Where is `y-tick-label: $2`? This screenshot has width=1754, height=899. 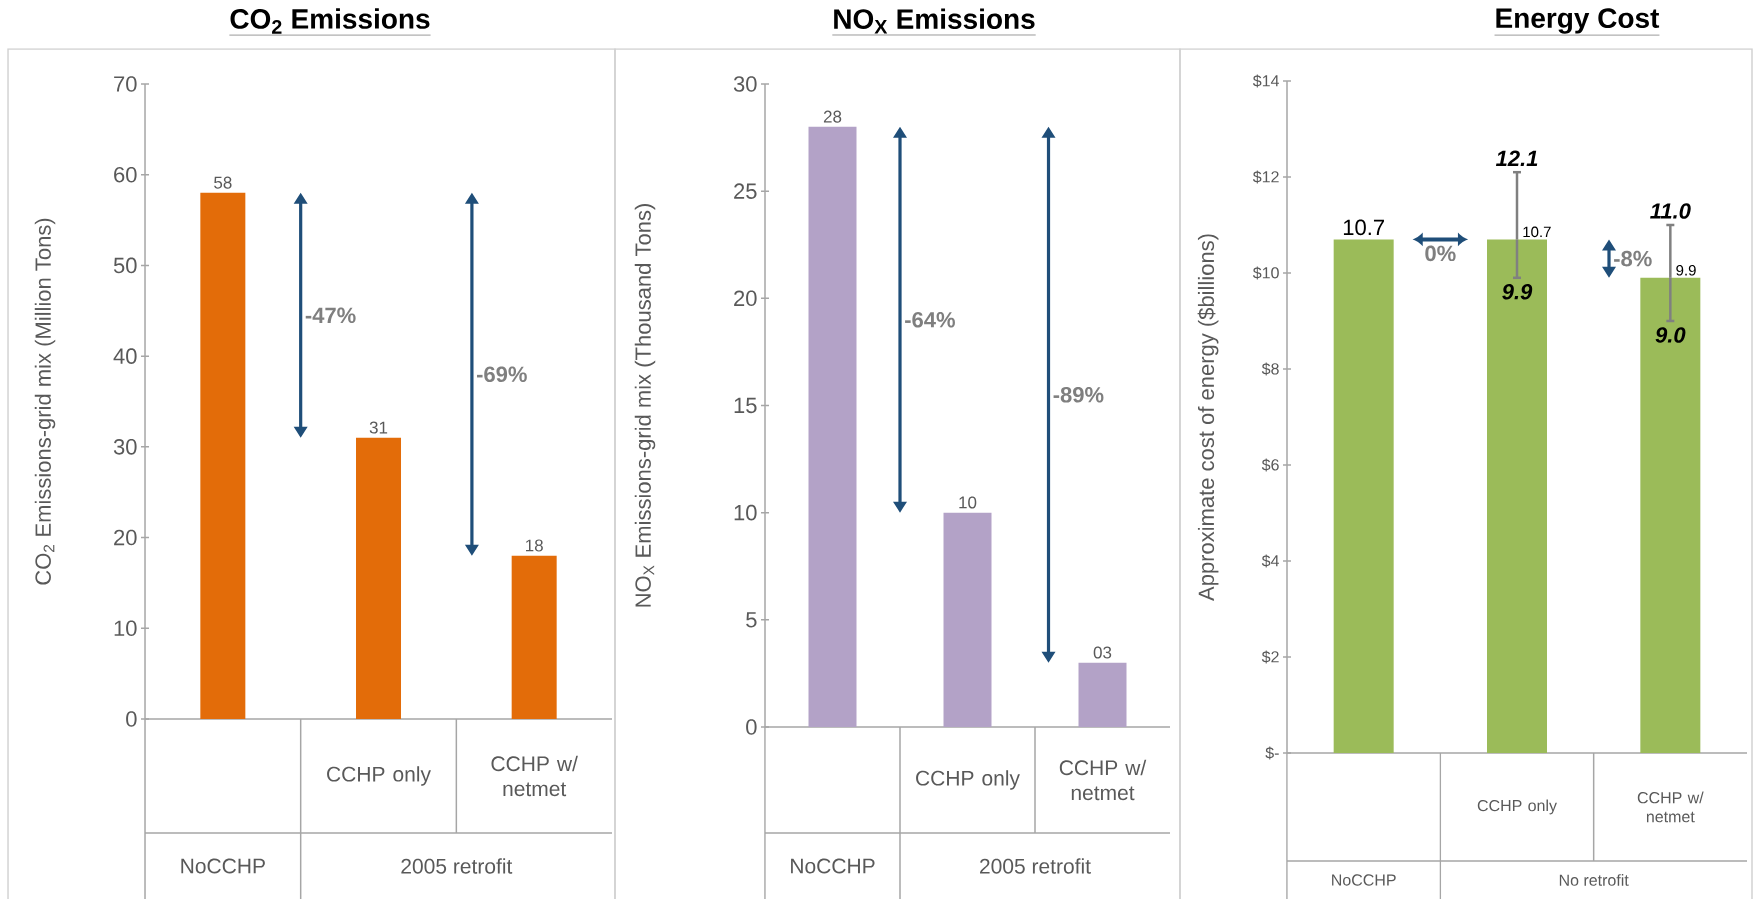 y-tick-label: $2 is located at coordinates (1270, 657).